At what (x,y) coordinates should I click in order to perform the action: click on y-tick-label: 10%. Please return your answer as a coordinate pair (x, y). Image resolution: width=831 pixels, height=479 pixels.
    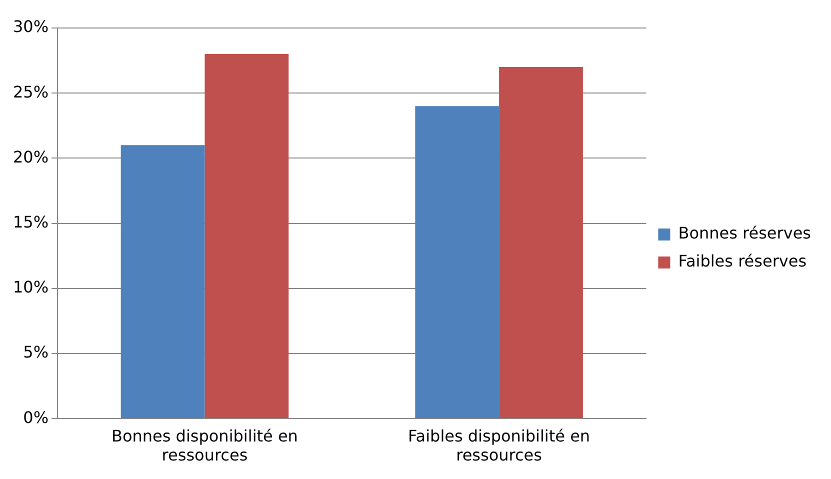
    Looking at the image, I should click on (31, 287).